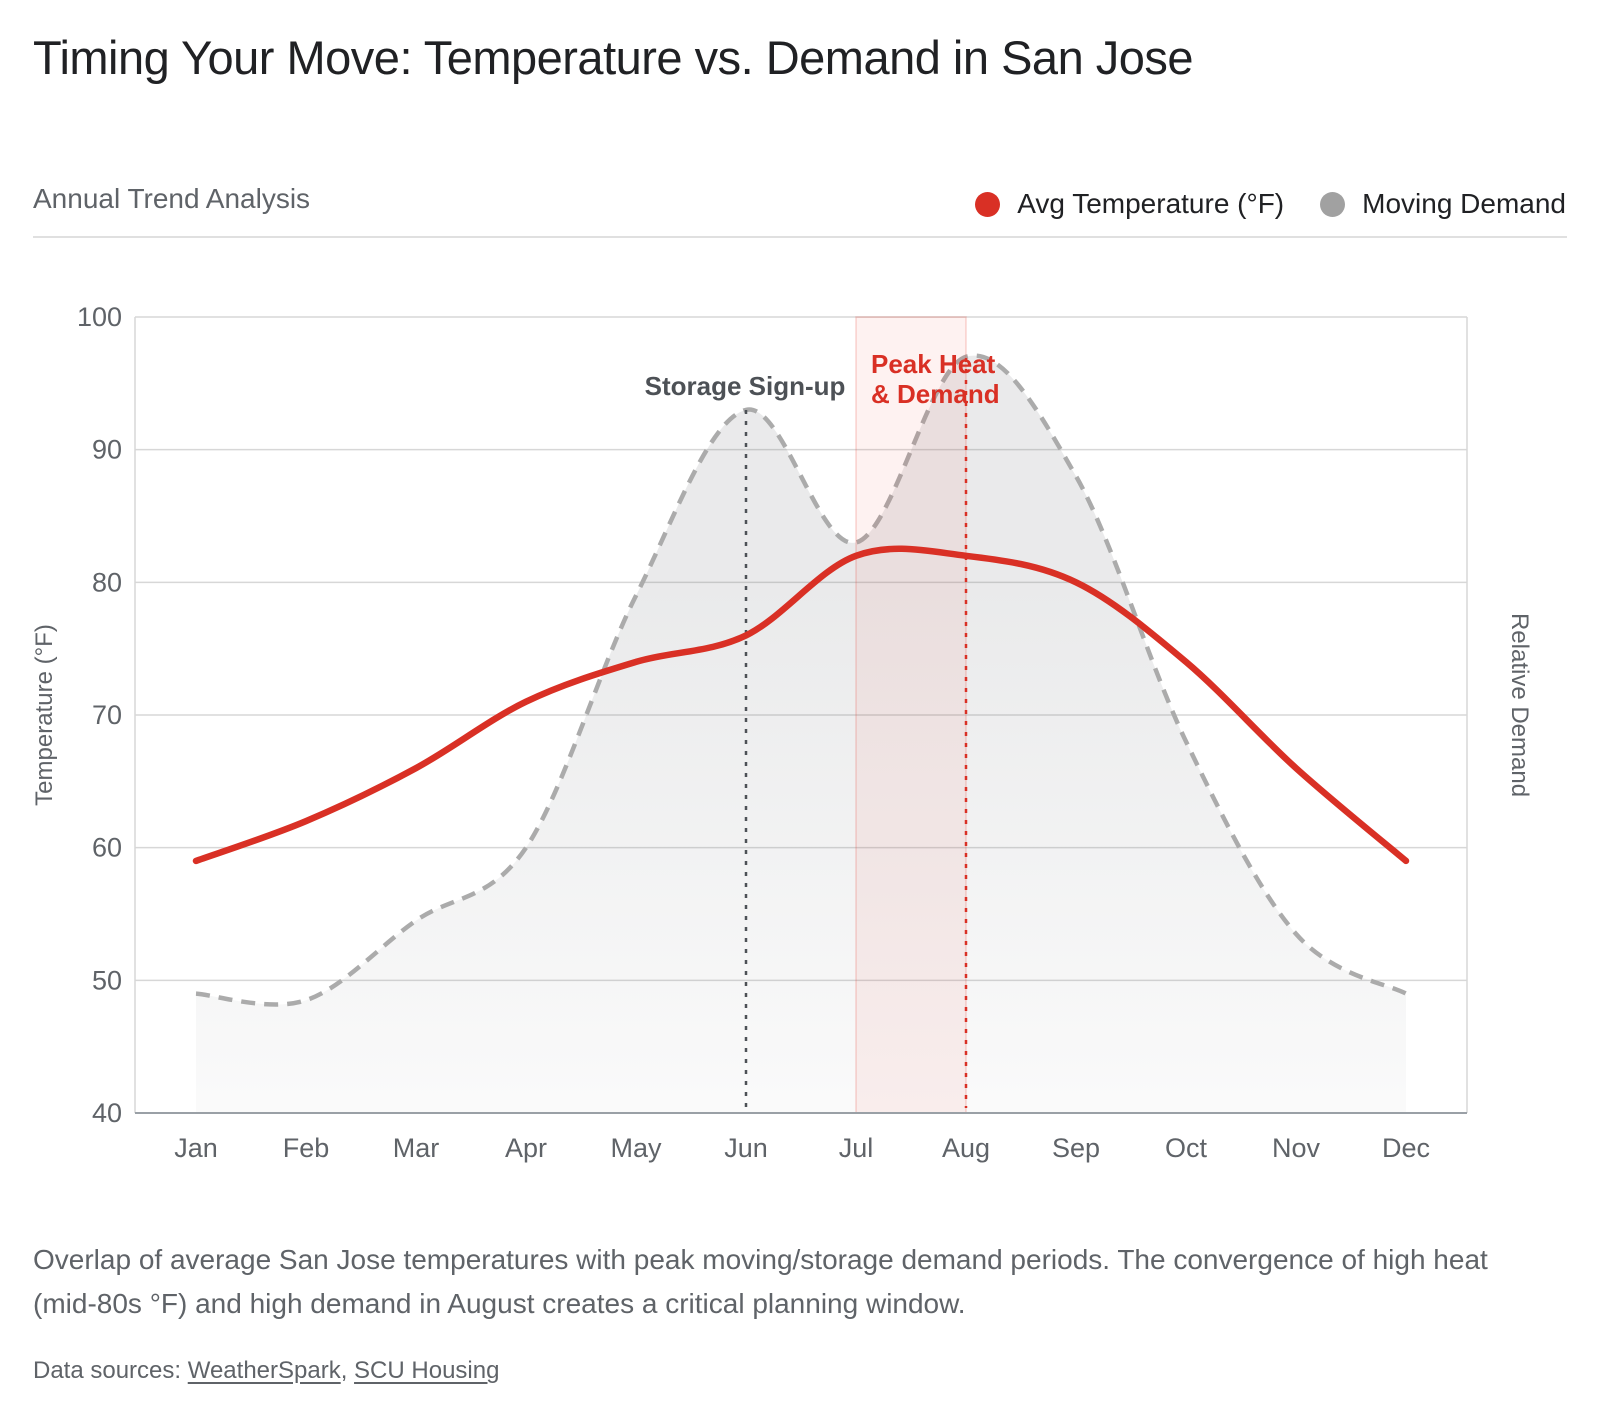 Image resolution: width=1600 pixels, height=1414 pixels. What do you see at coordinates (99, 317) in the screenshot?
I see `svg-text: 100` at bounding box center [99, 317].